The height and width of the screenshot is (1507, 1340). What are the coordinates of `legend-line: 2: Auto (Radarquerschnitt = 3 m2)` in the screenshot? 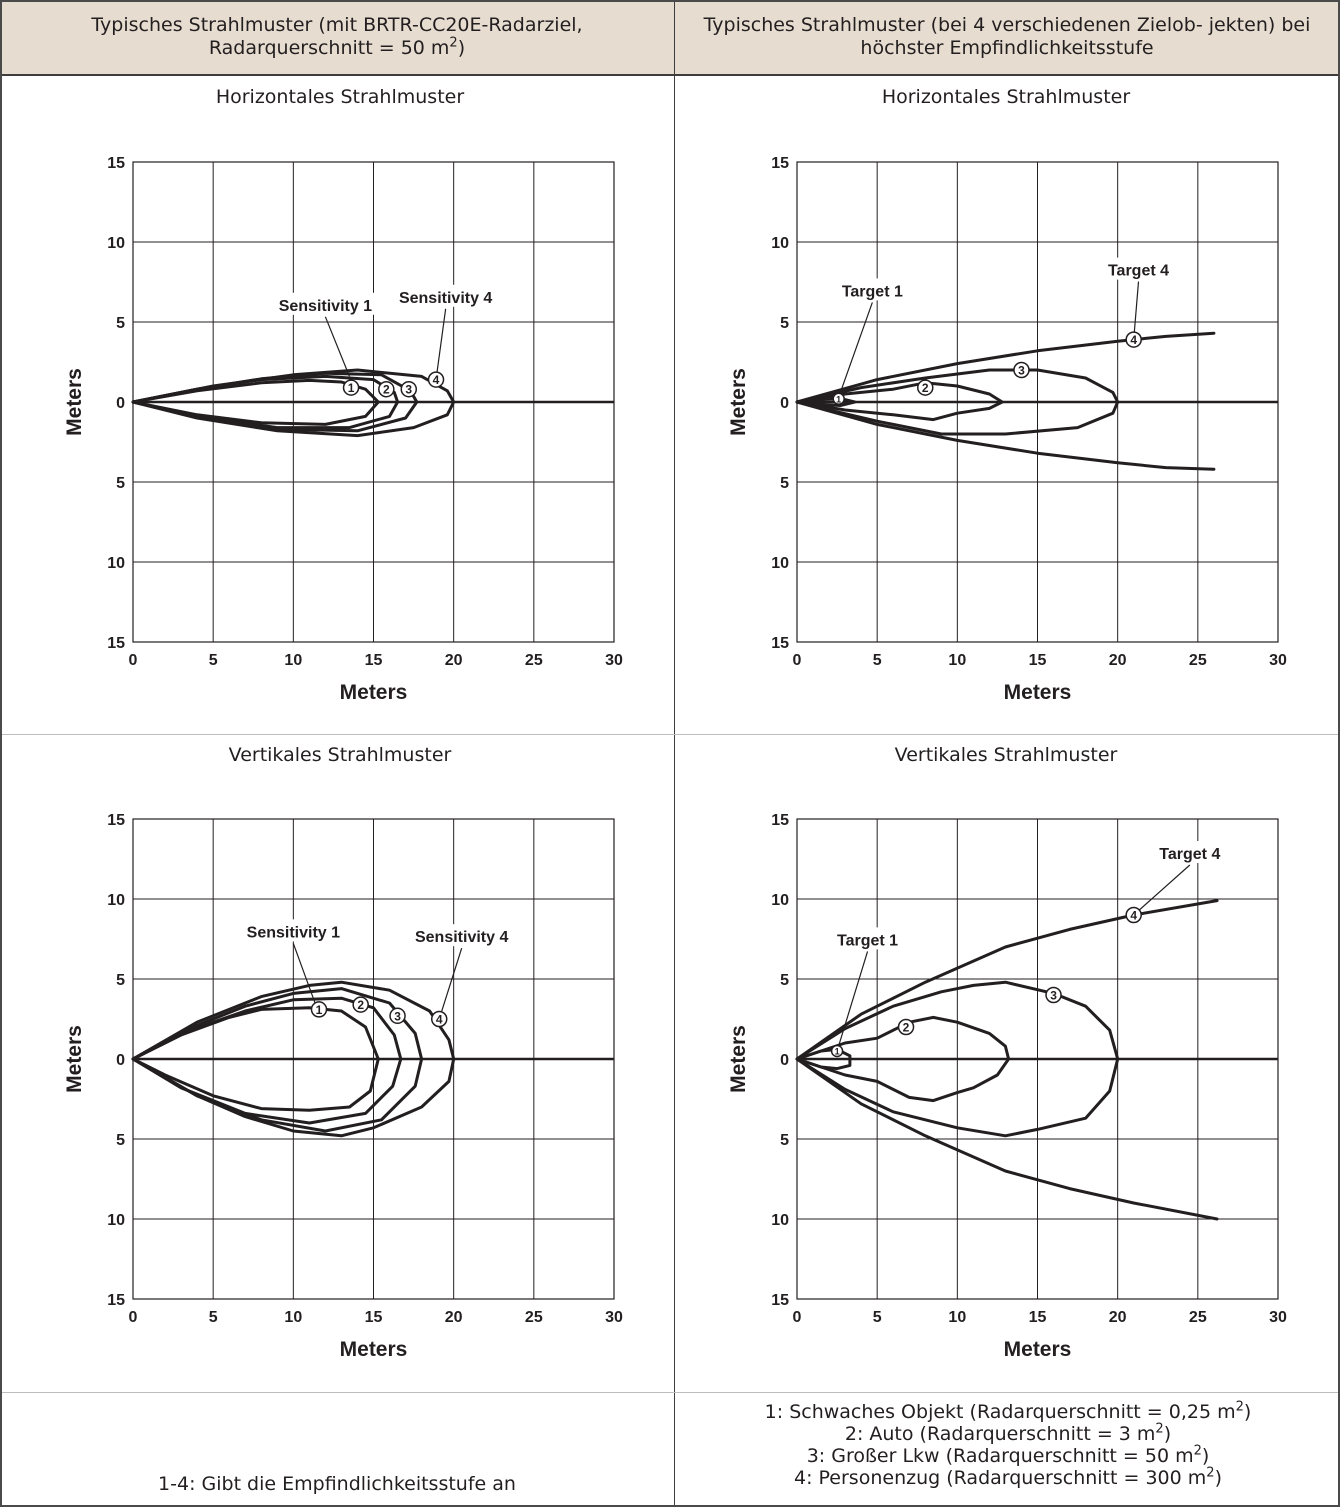 It's located at (1008, 1434).